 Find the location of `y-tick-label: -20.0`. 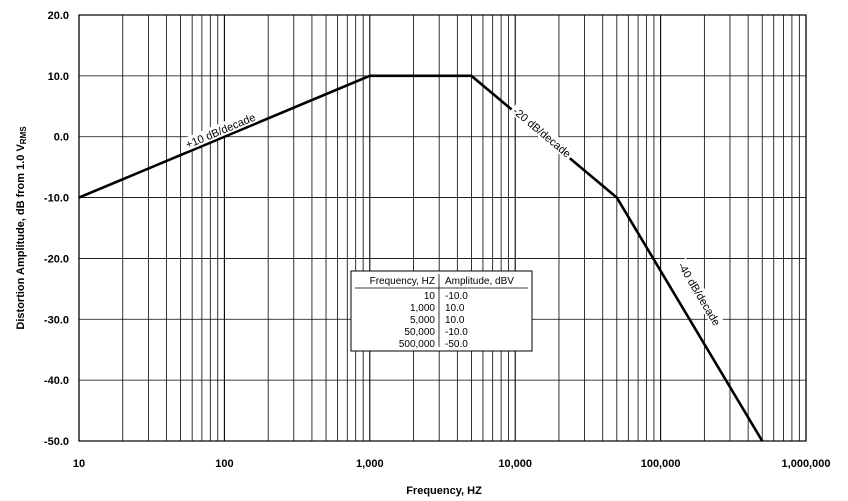

y-tick-label: -20.0 is located at coordinates (56, 259).